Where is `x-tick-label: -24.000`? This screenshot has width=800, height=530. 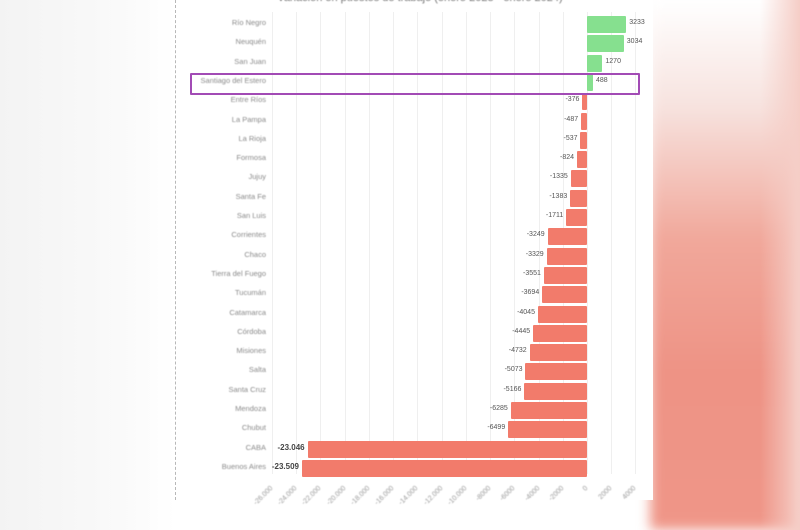
x-tick-label: -24.000 is located at coordinates (287, 496).